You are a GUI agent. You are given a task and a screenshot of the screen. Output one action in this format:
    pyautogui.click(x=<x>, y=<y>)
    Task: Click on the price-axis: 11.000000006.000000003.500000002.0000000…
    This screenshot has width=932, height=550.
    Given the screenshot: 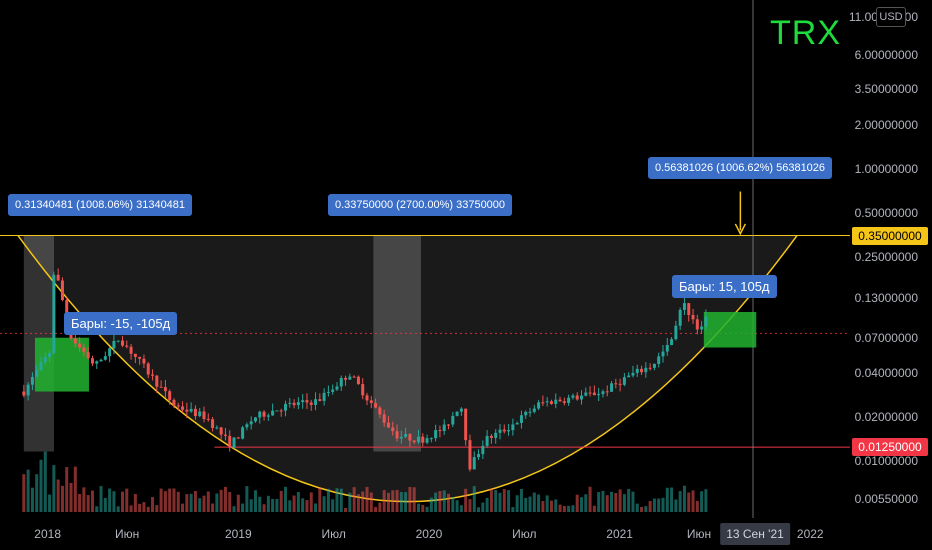 What is the action you would take?
    pyautogui.click(x=890, y=259)
    